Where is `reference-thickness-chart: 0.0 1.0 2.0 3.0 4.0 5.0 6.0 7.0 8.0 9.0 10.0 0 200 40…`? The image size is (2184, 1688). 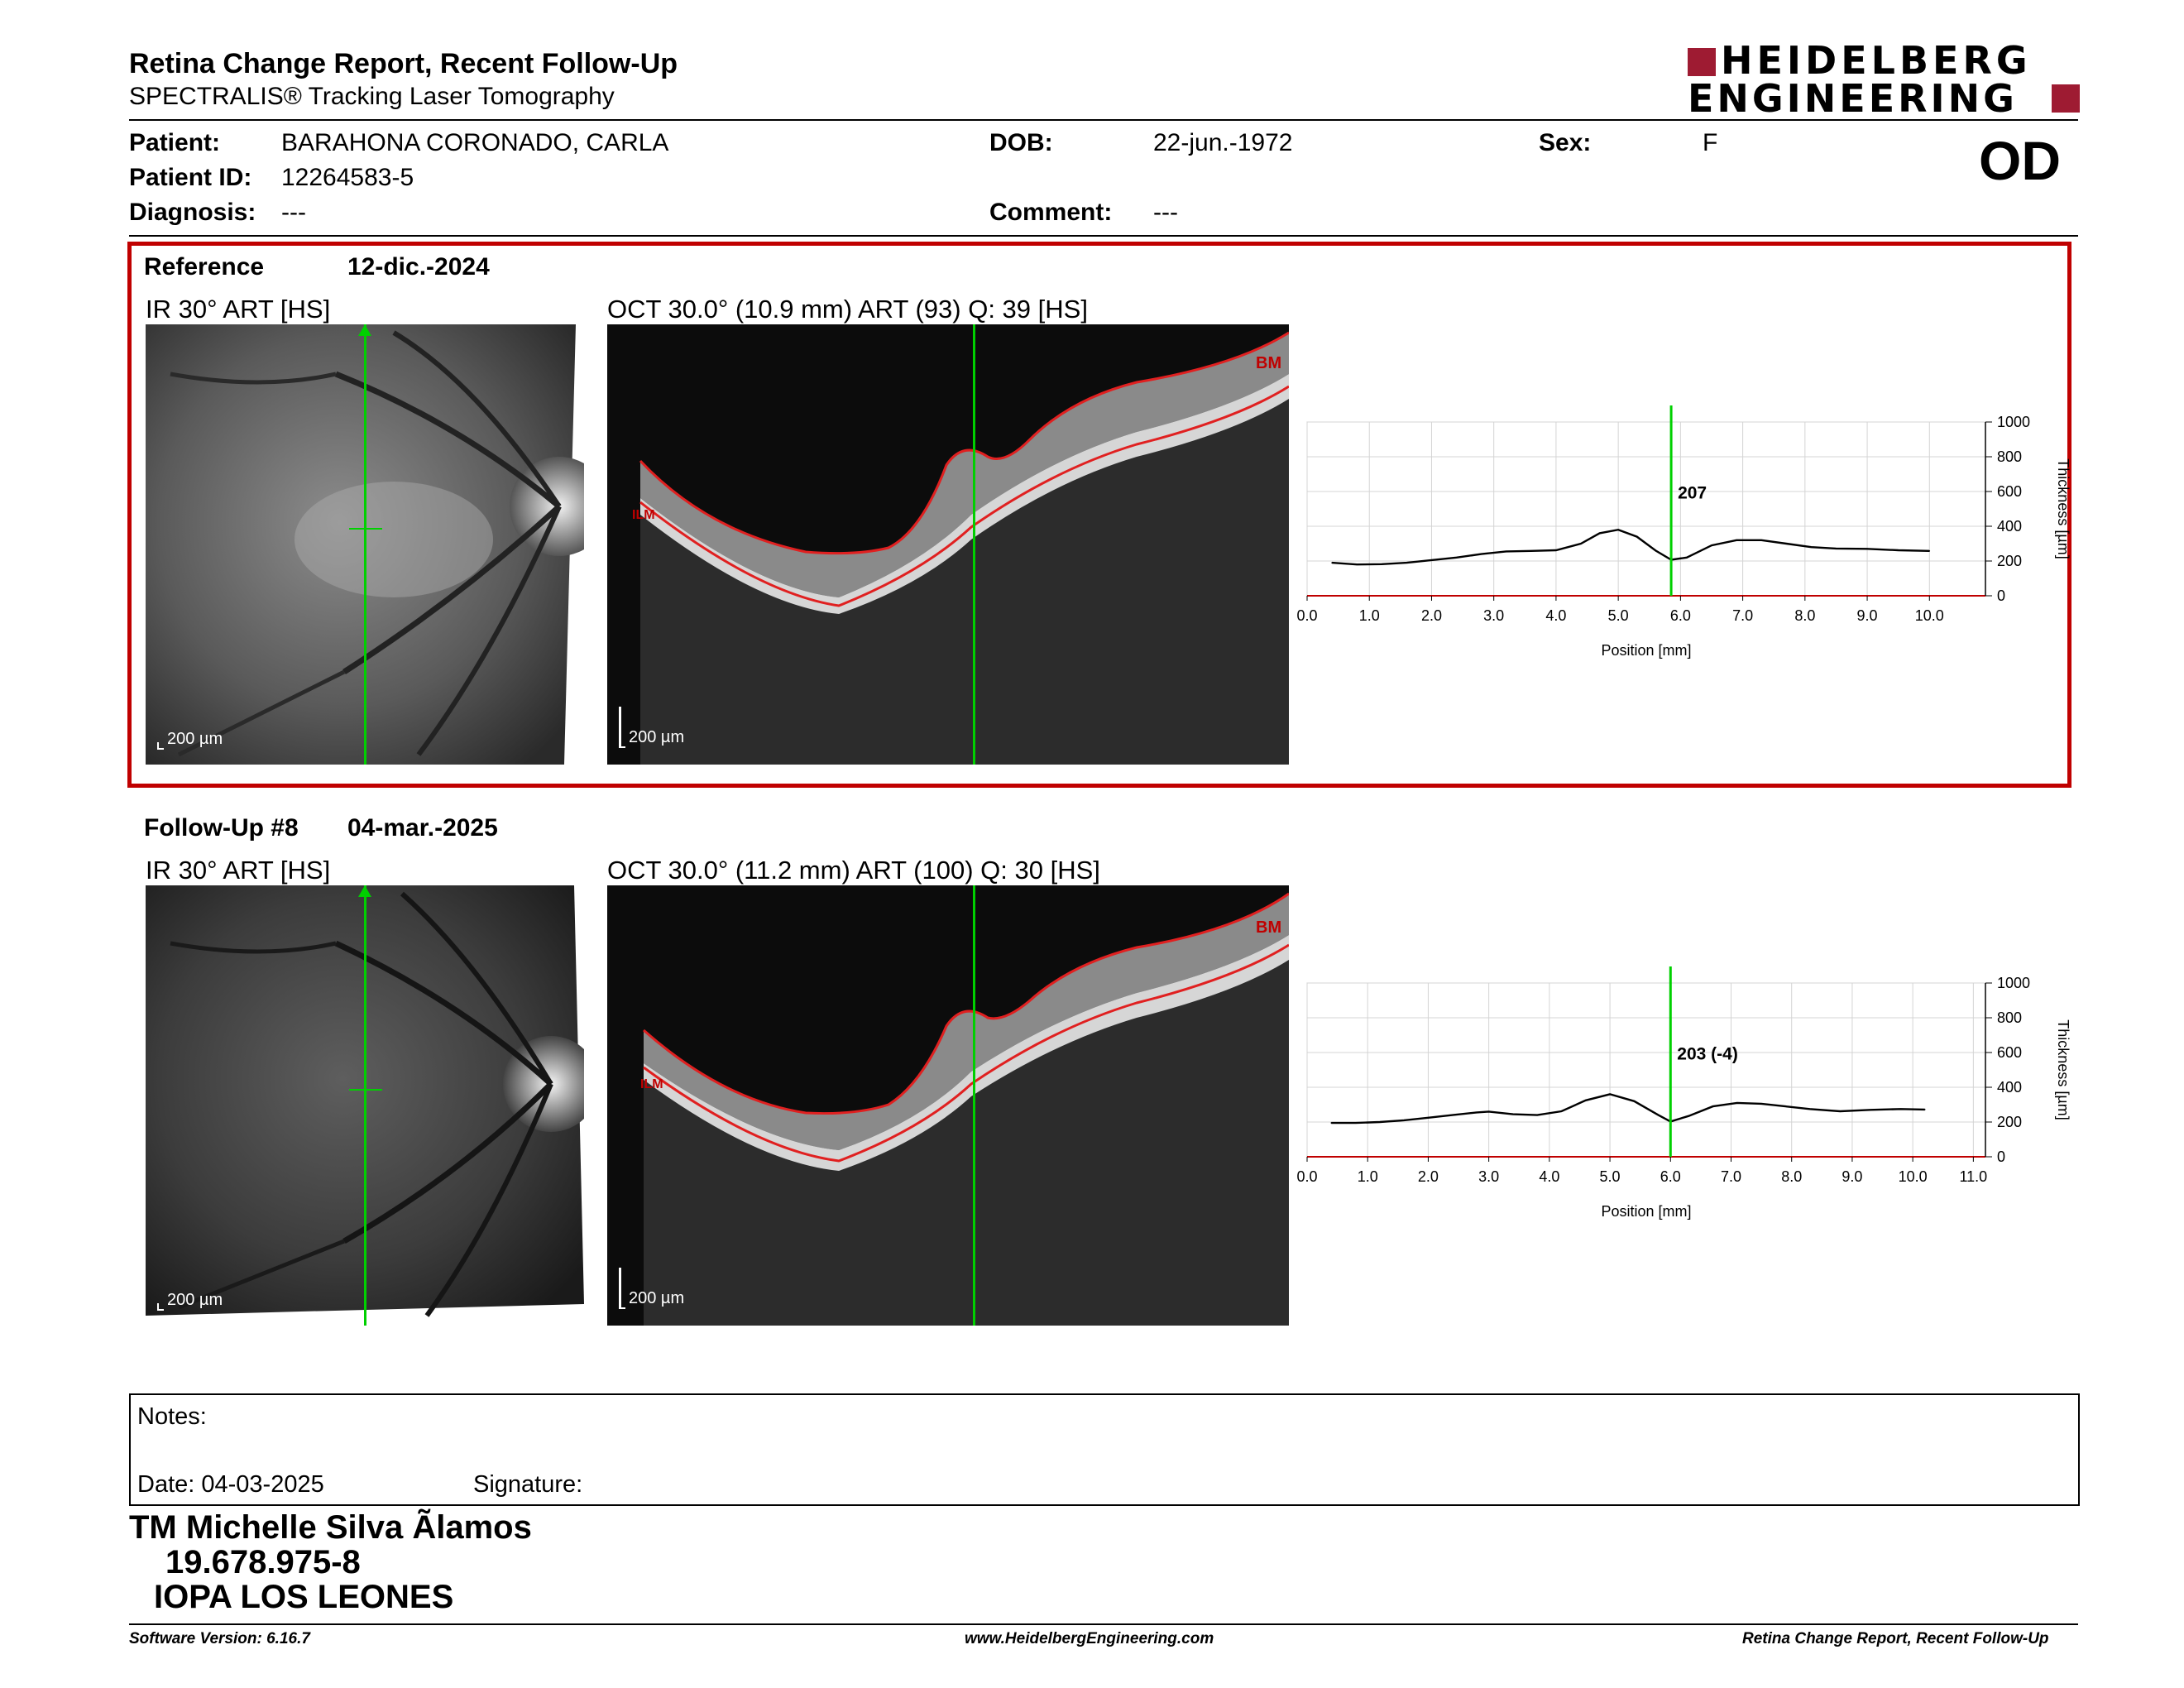 reference-thickness-chart: 0.0 1.0 2.0 3.0 4.0 5.0 6.0 7.0 8.0 9.0 10.0 0 200 40… is located at coordinates (1683, 532).